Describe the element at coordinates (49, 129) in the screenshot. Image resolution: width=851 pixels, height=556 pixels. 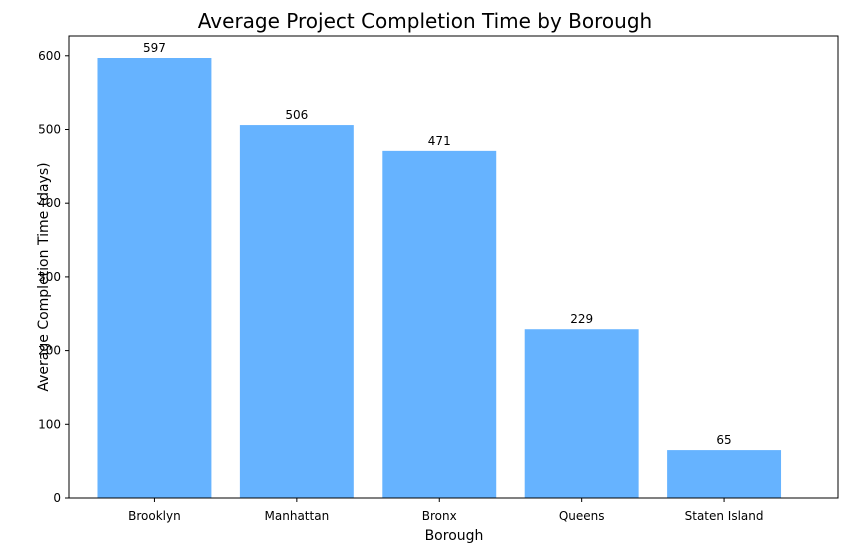
I see `y-tick-label: 500` at that location.